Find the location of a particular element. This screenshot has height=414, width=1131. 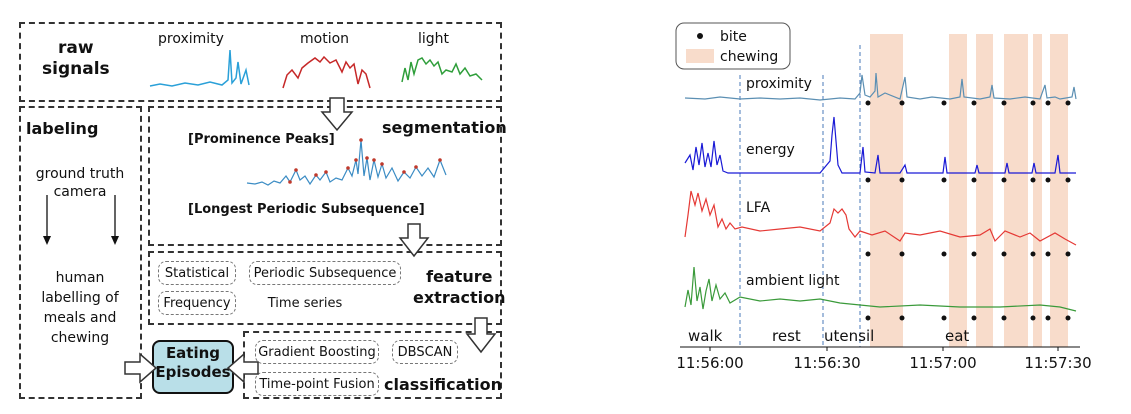

phase-label-walk: walk is located at coordinates (705, 336).